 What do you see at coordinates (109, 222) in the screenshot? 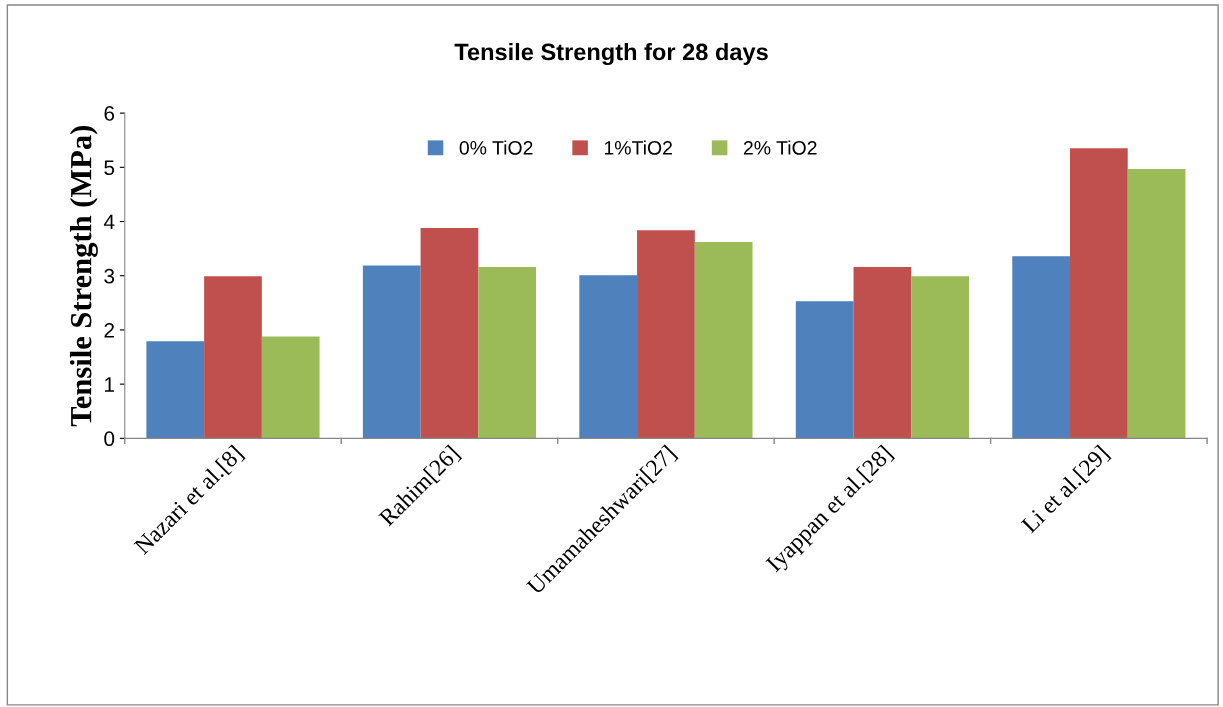
I see `y-tick-label: 4` at bounding box center [109, 222].